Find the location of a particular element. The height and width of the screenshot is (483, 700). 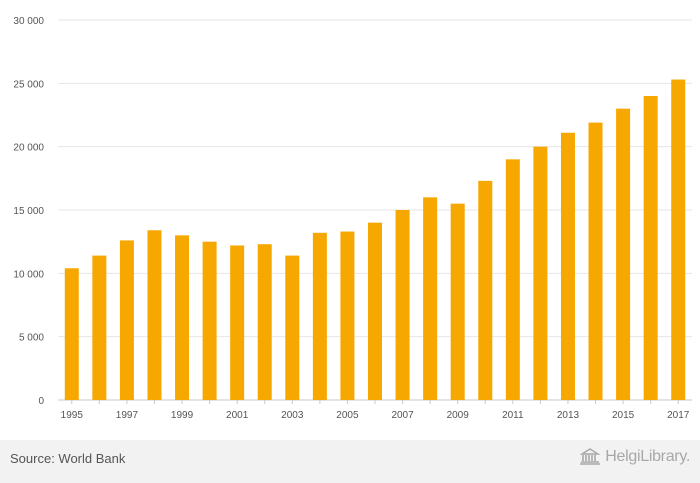

y-tick-label: 20 000 is located at coordinates (28, 148).